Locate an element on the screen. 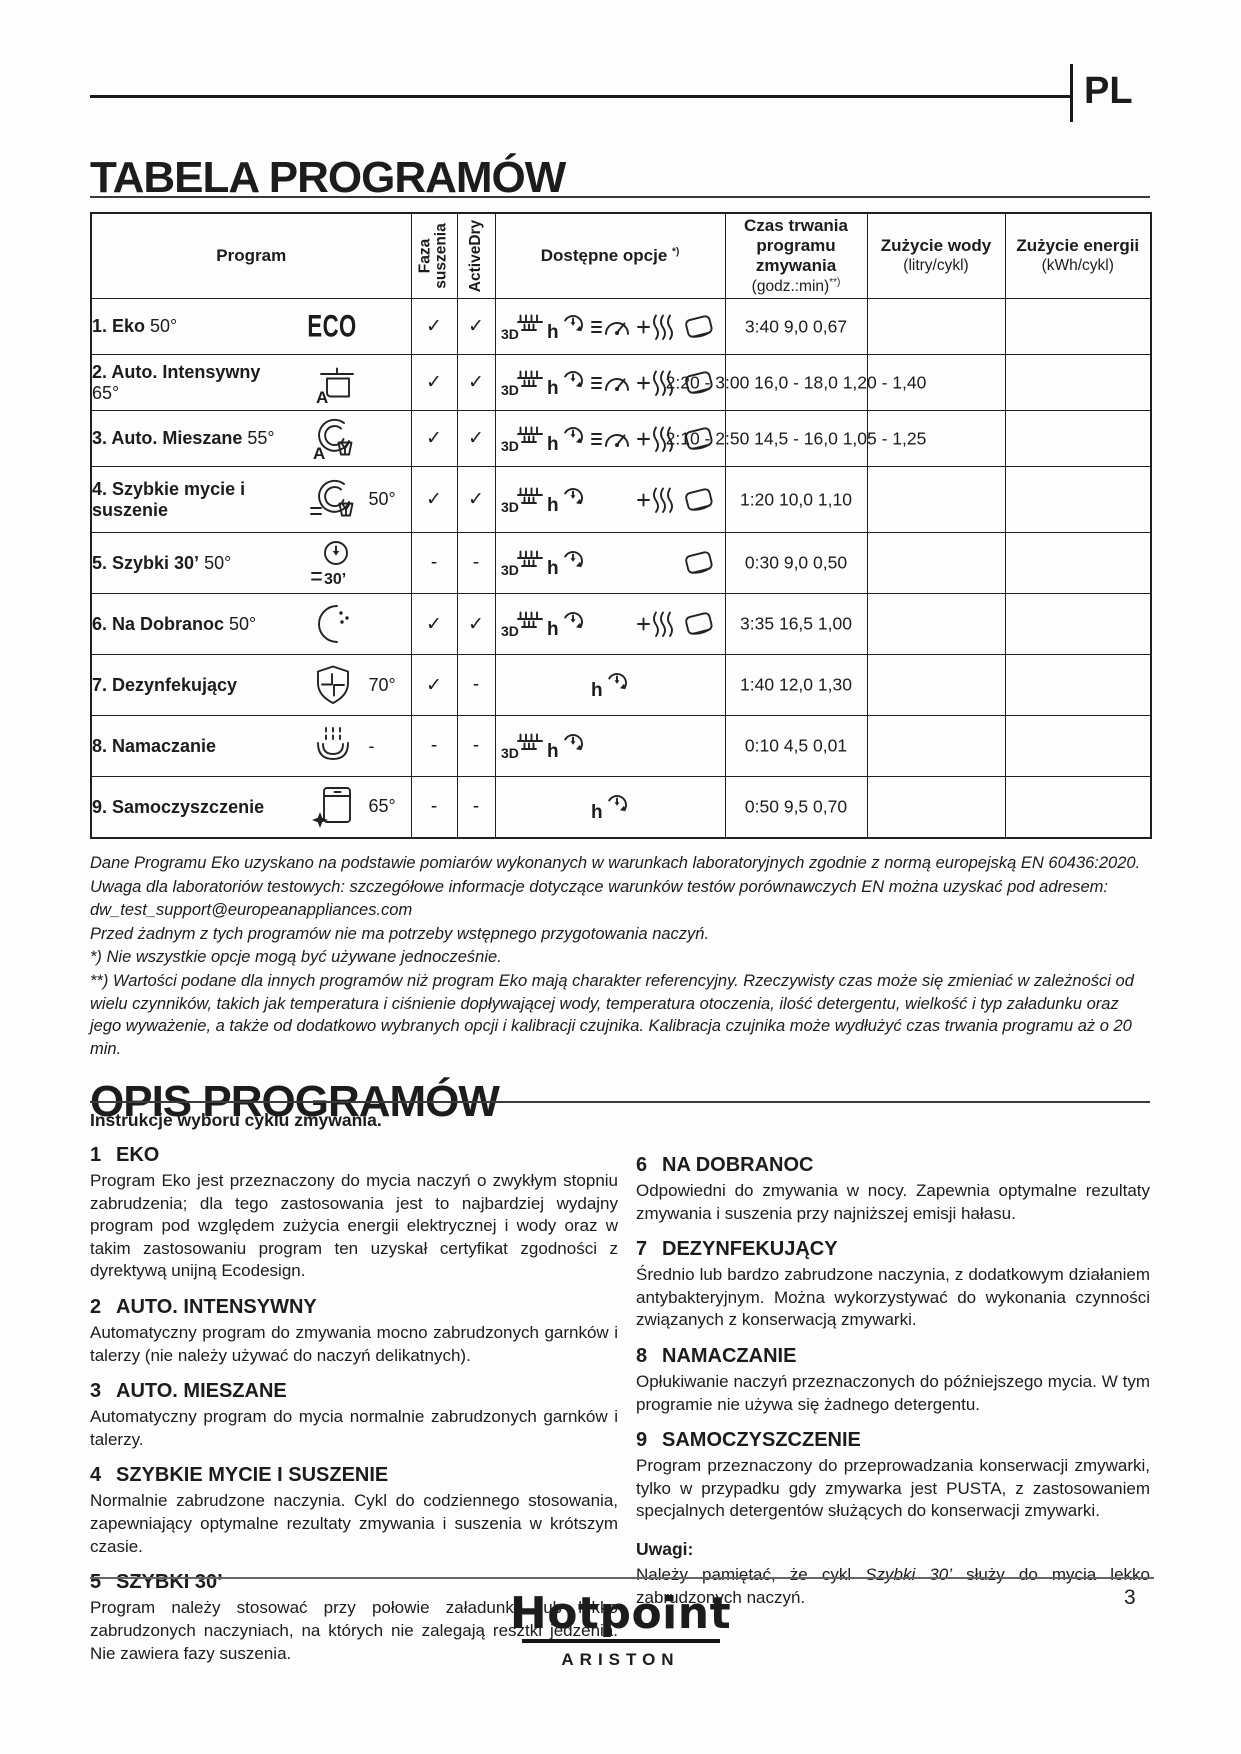 The width and height of the screenshot is (1241, 1754). program-cell: 8. Namaczanie - is located at coordinates (251, 746).